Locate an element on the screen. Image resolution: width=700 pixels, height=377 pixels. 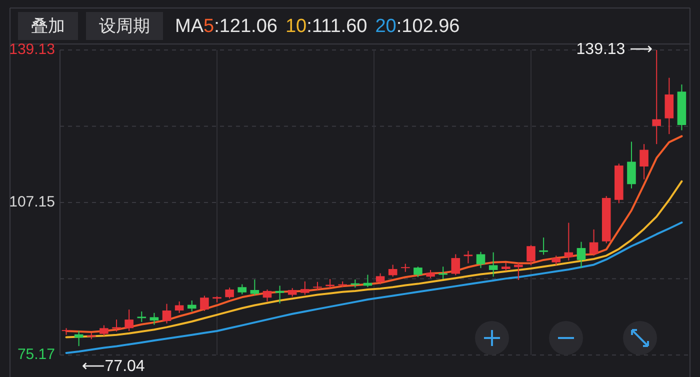
text: :102.96 is located at coordinates (428, 27).